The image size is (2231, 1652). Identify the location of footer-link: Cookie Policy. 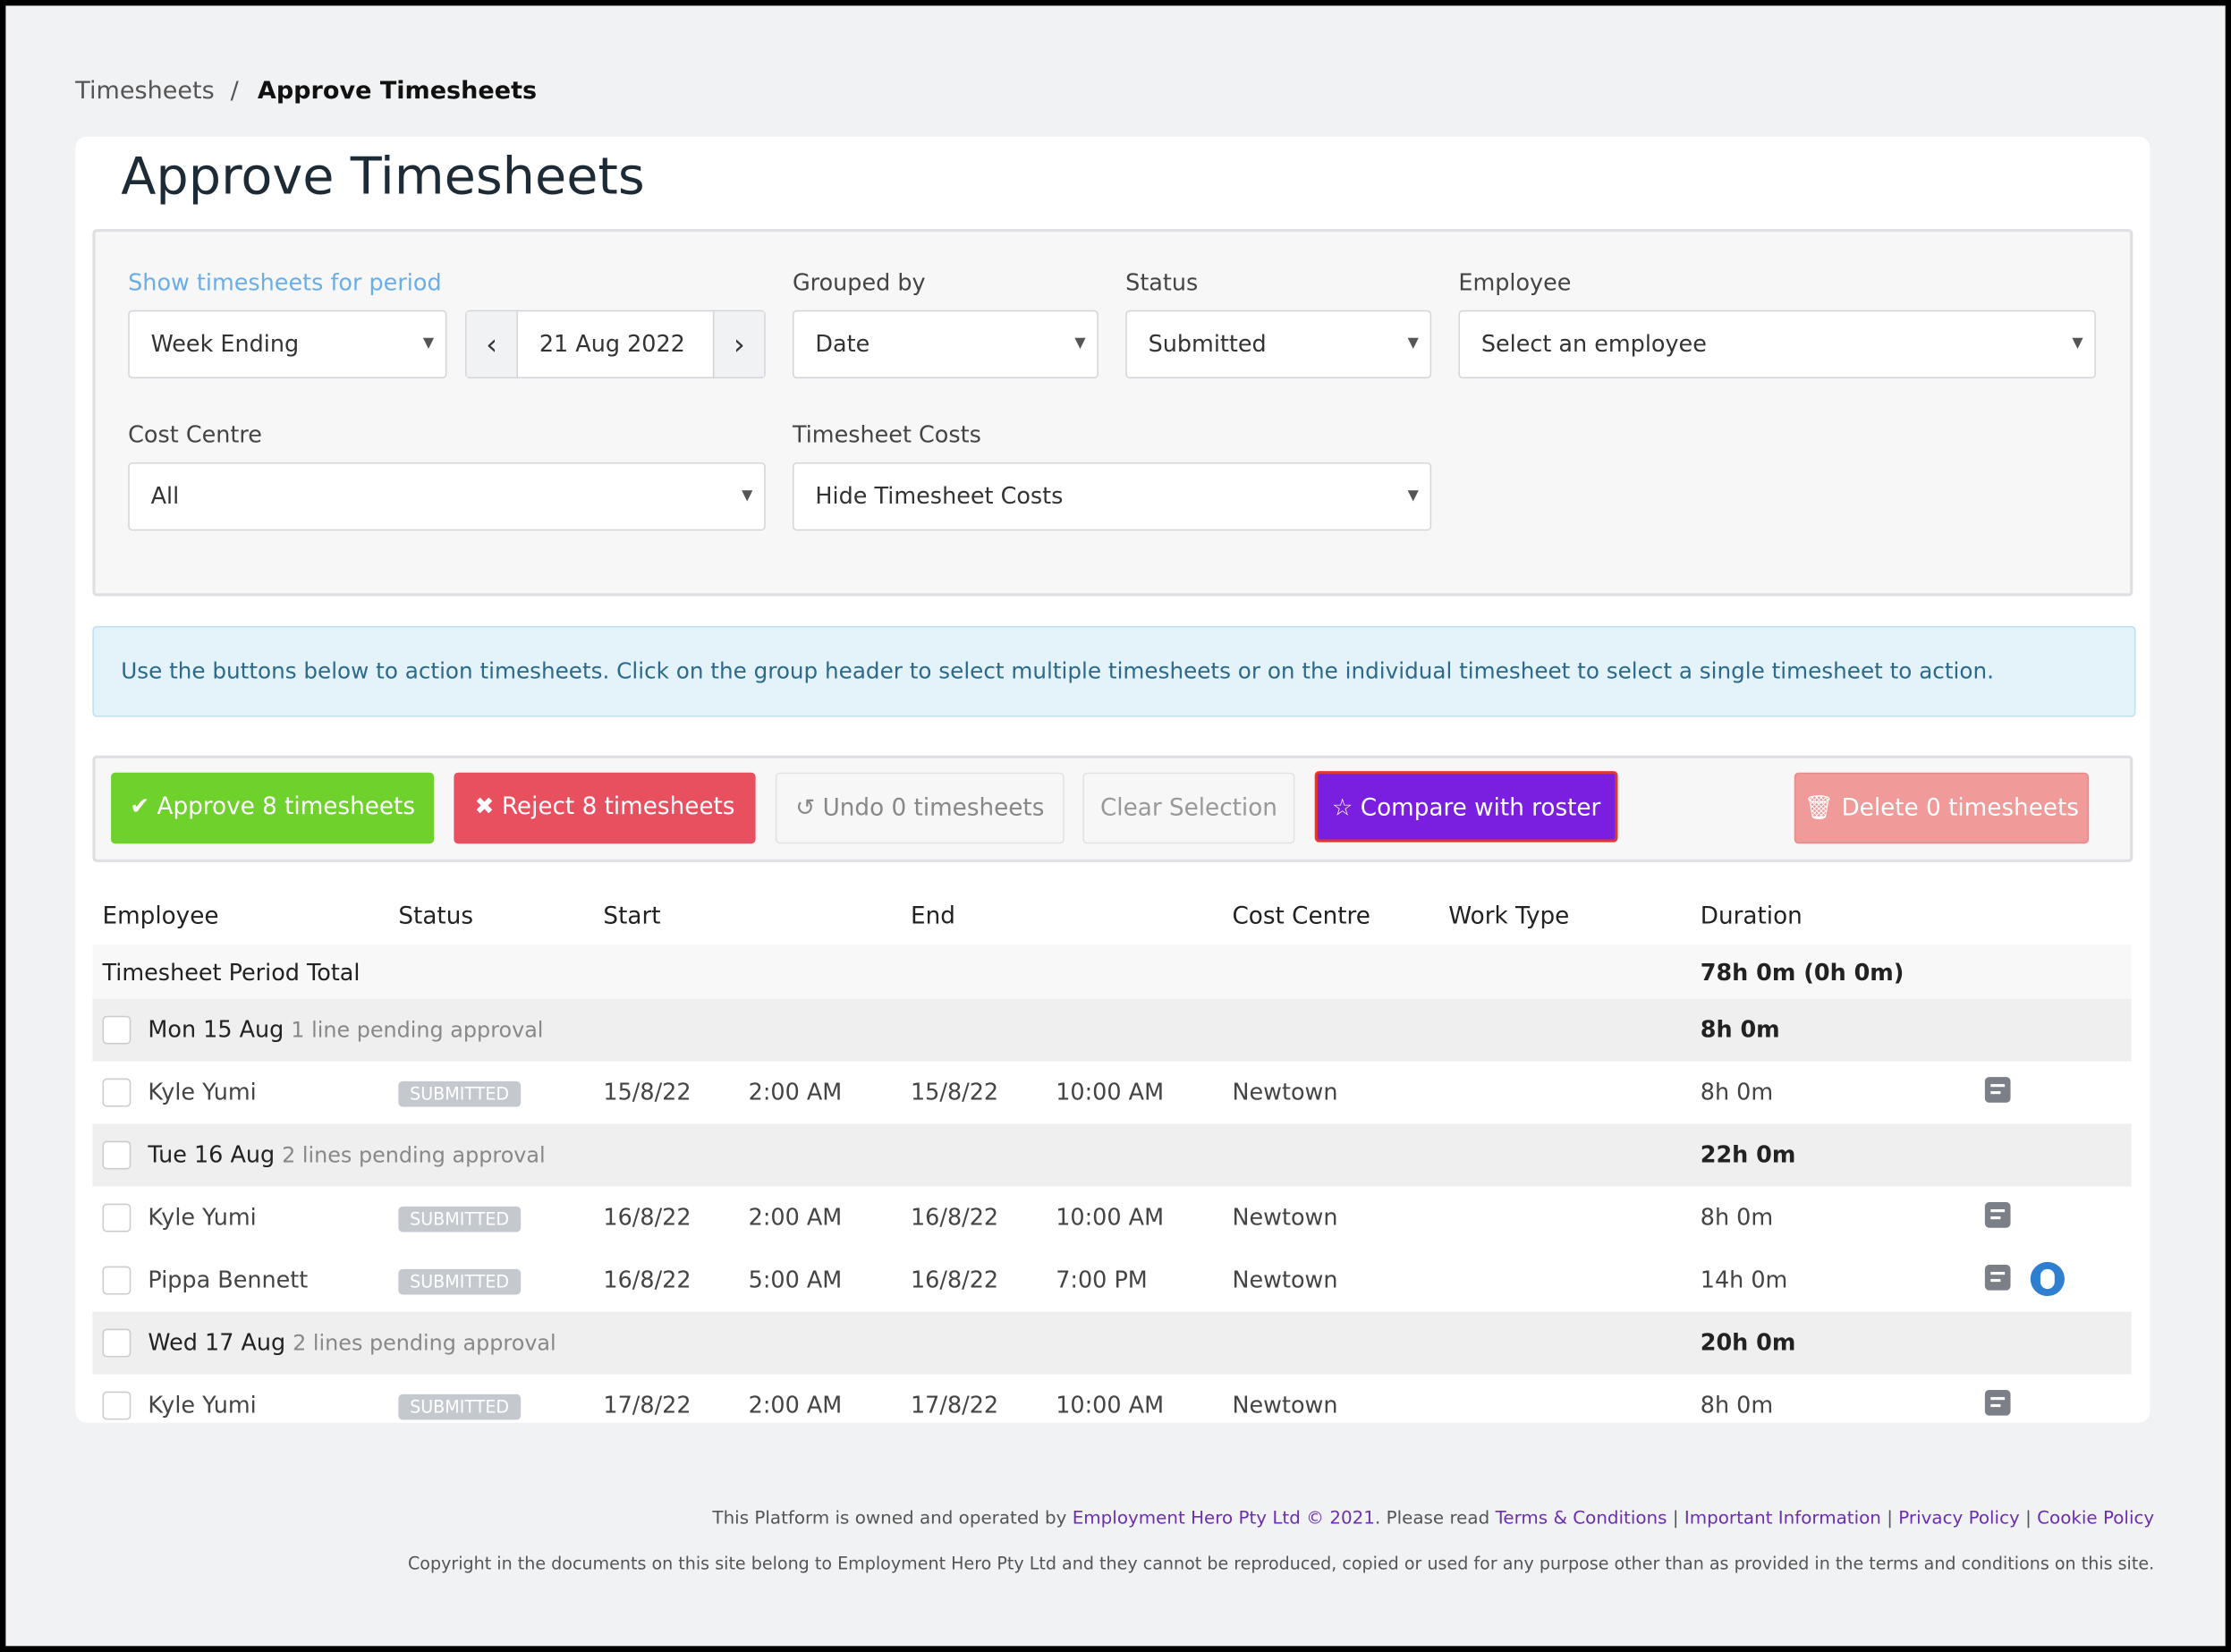
(2096, 1518).